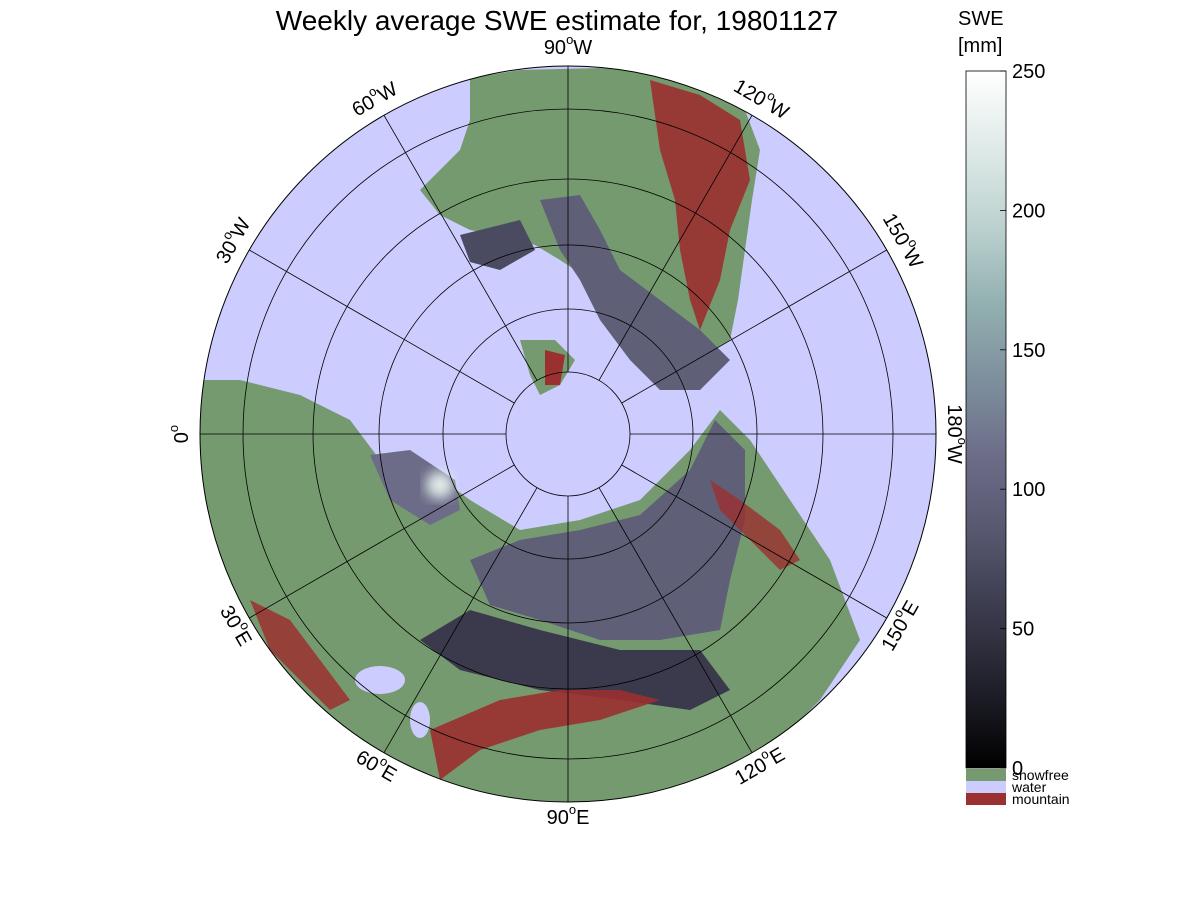  What do you see at coordinates (1028, 211) in the screenshot?
I see `colorbar-tick-label: 200` at bounding box center [1028, 211].